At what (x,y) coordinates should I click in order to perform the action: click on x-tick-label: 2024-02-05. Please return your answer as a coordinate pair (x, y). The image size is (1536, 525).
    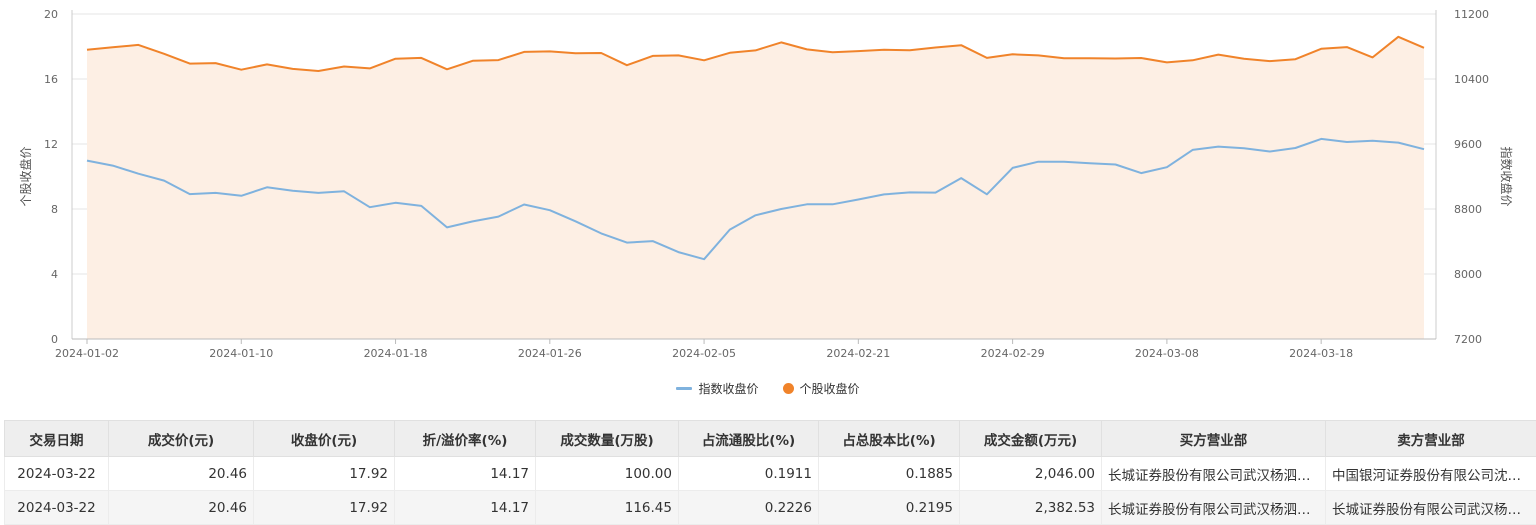
    Looking at the image, I should click on (704, 353).